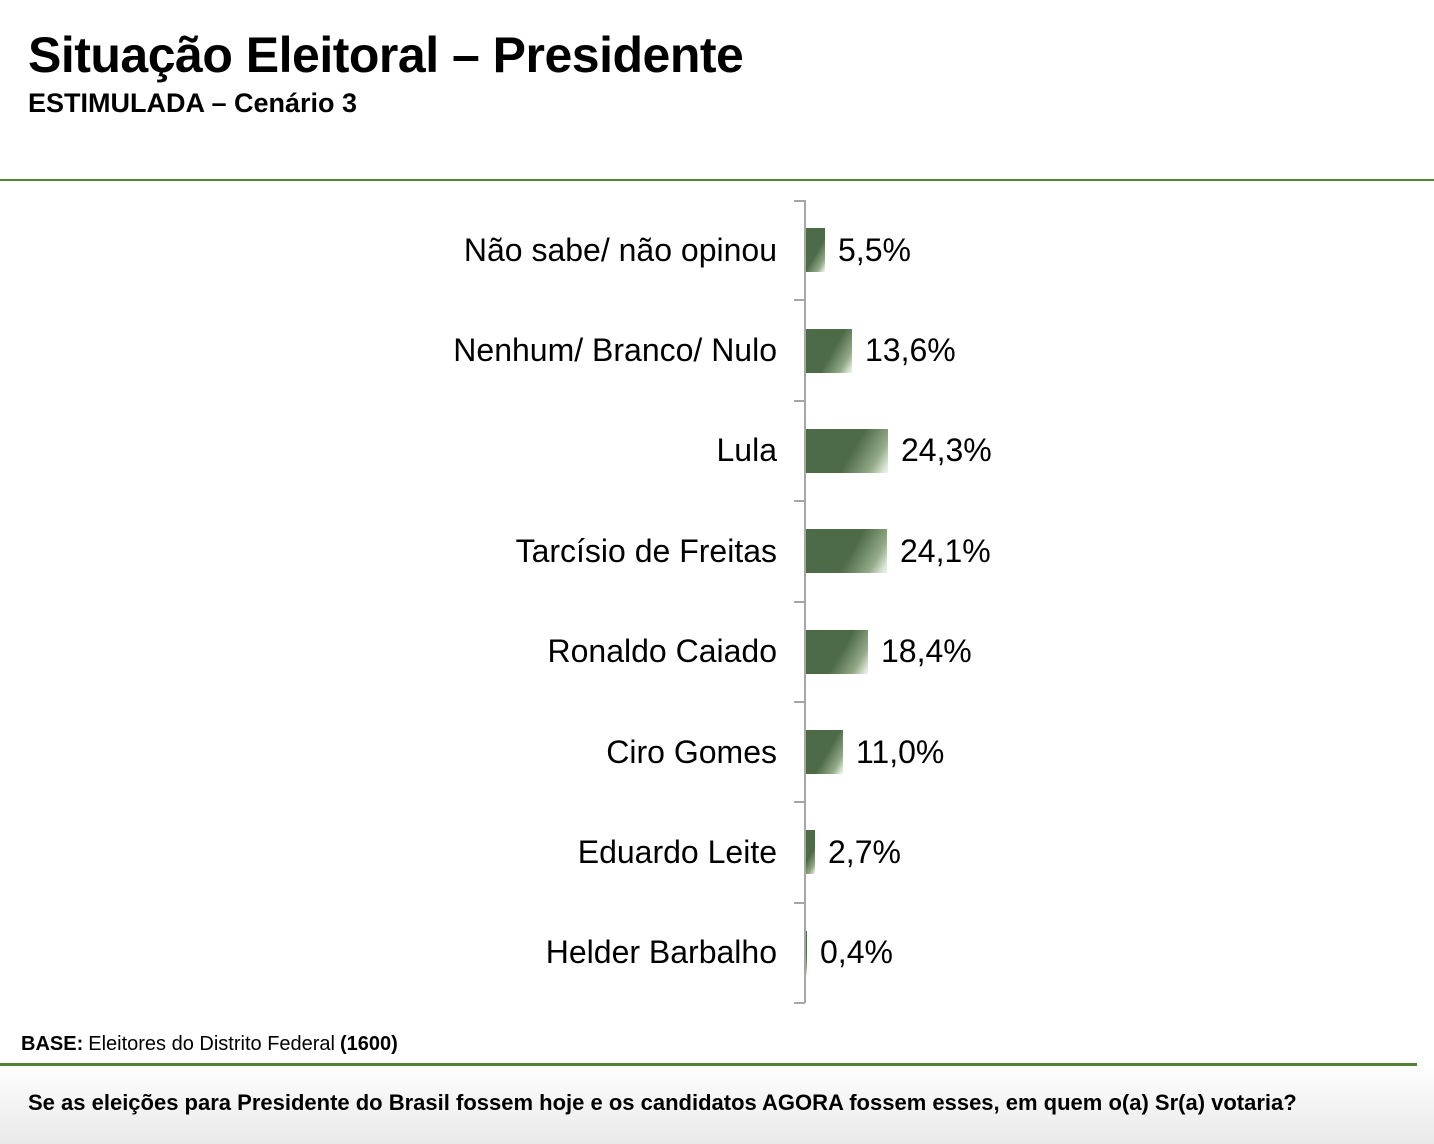  I want to click on category-label: Ronaldo Caiado, so click(662, 651).